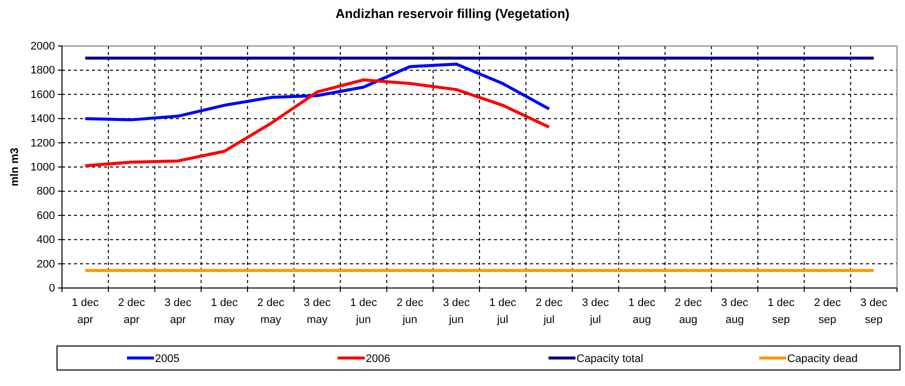 This screenshot has width=905, height=386. I want to click on y-axis-title: mln m3, so click(15, 167).